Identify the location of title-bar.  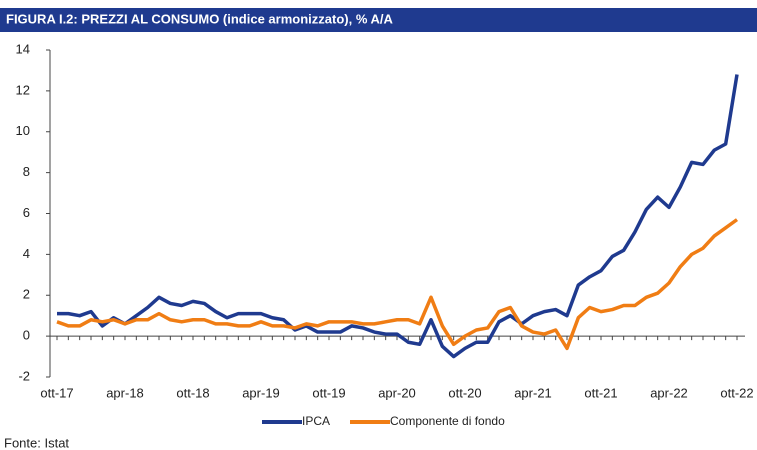
(378, 20).